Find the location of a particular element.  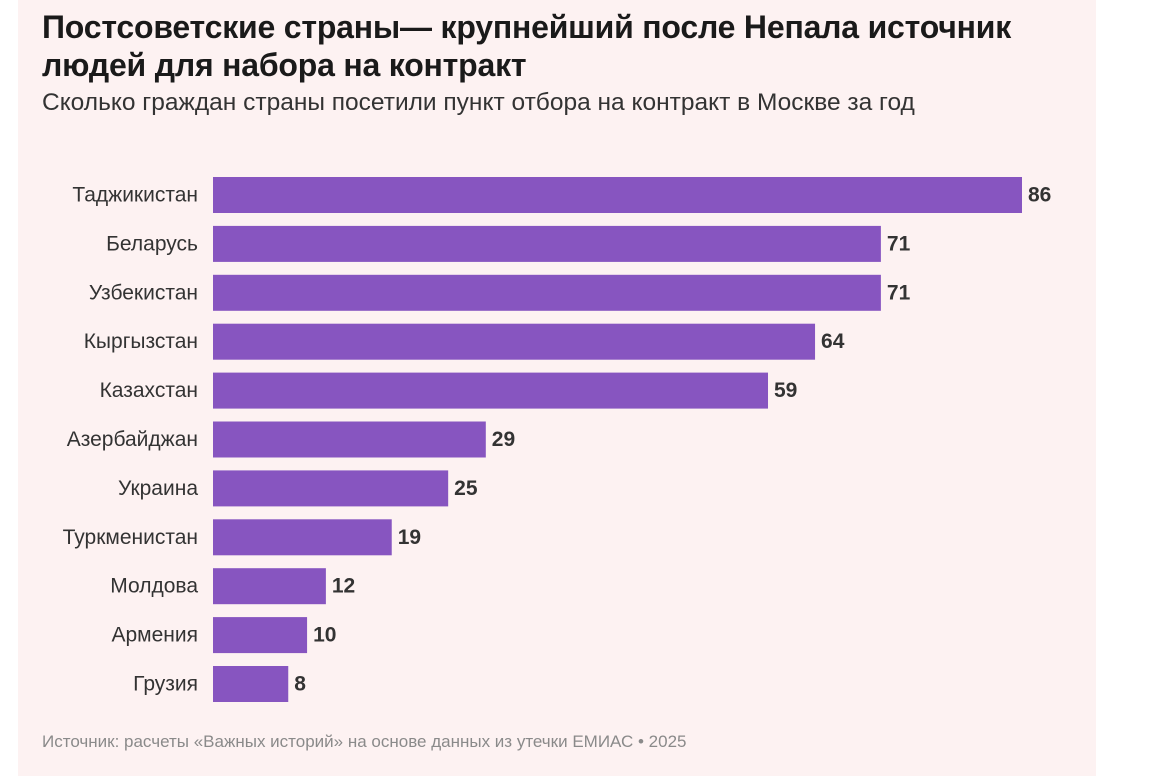

category-label: Молдова is located at coordinates (154, 586).